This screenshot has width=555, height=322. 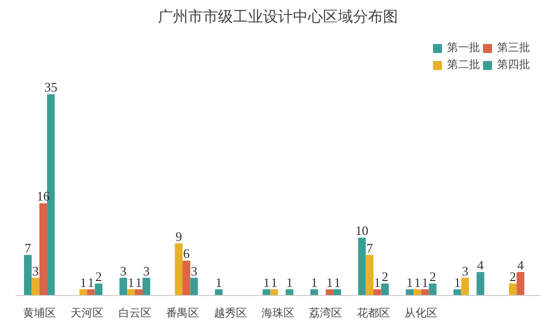 I want to click on x-tick-label: 白云区, so click(x=135, y=313).